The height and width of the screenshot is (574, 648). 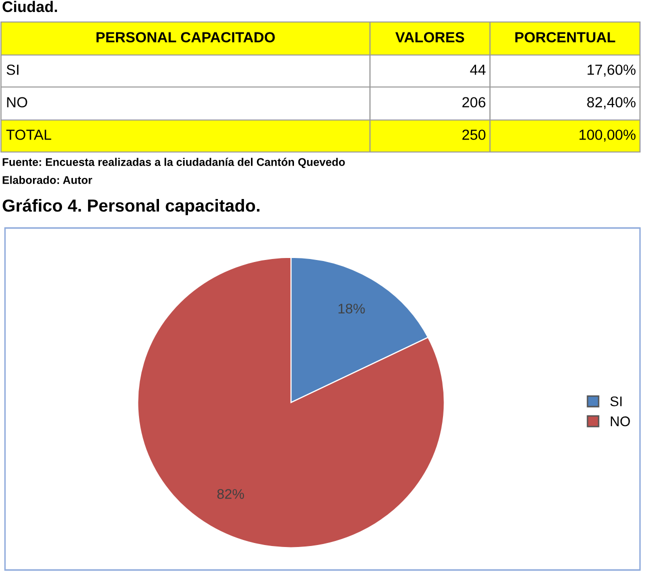 What do you see at coordinates (474, 102) in the screenshot?
I see `text: 206` at bounding box center [474, 102].